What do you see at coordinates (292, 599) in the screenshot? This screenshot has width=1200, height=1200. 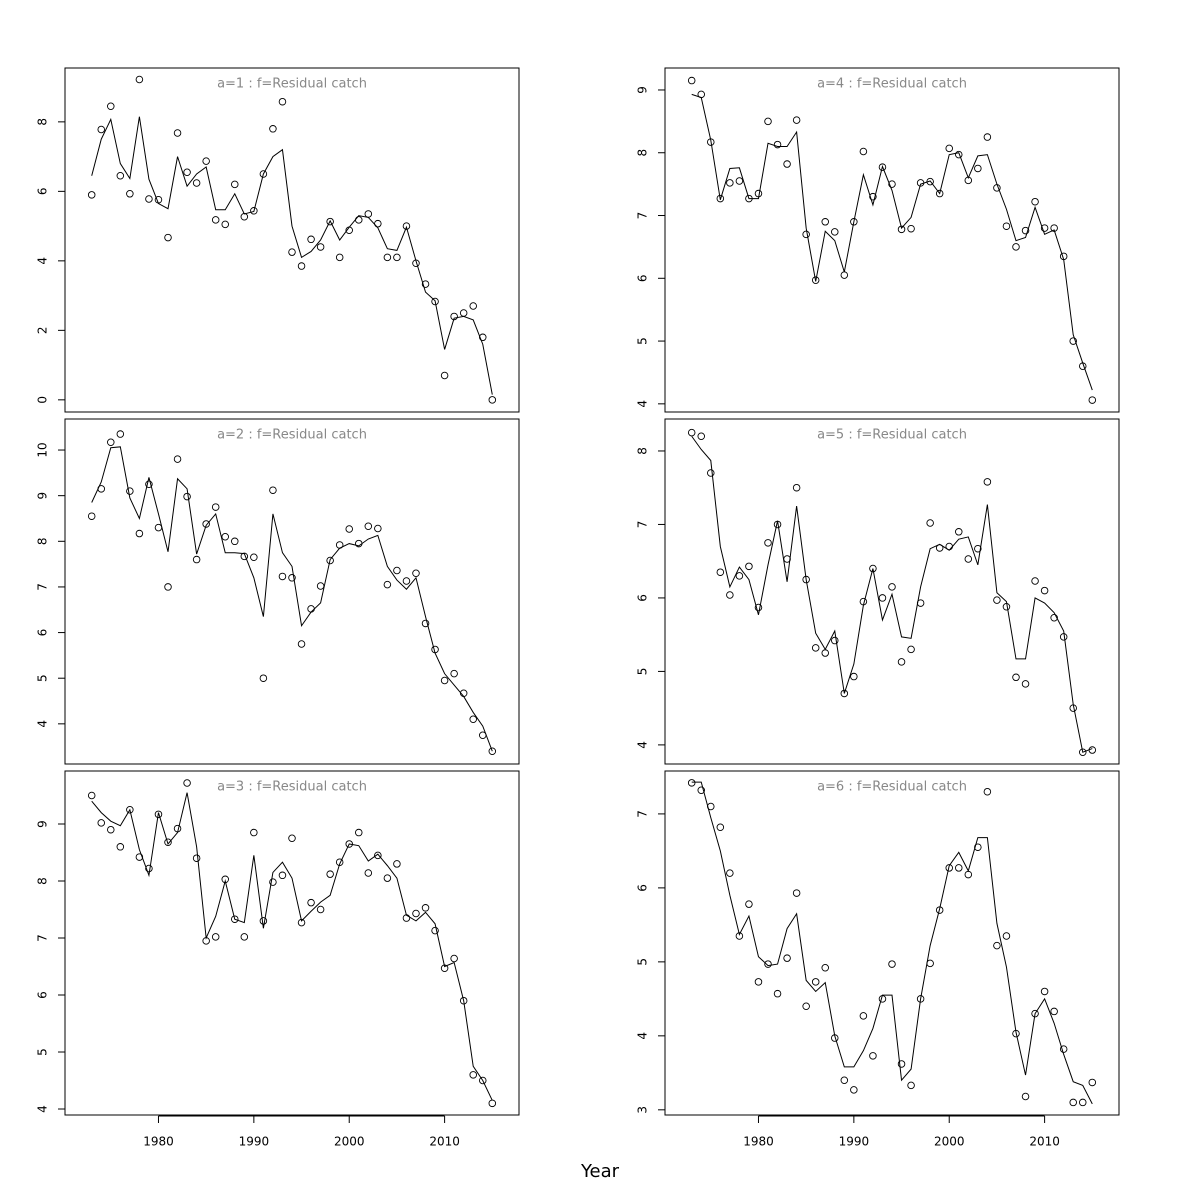 I see `fit-line` at bounding box center [292, 599].